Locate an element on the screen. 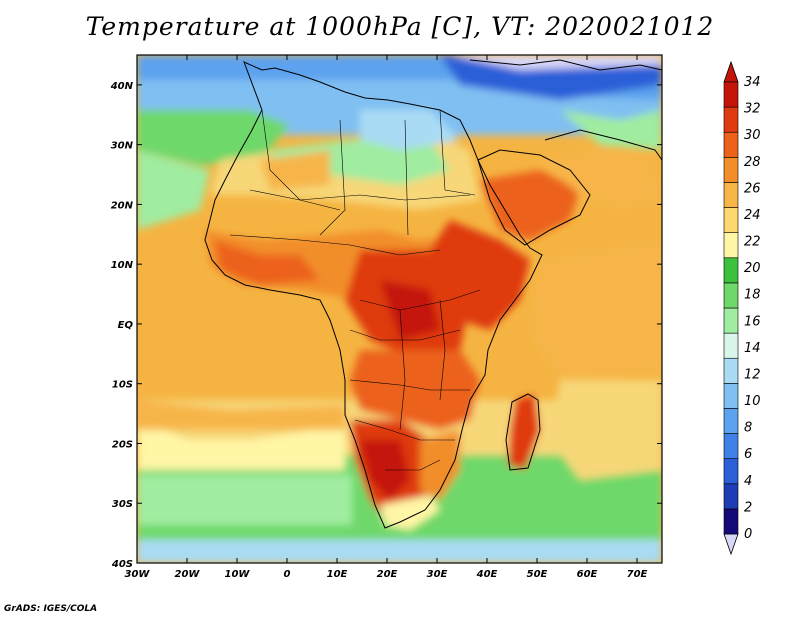 This screenshot has height=618, width=800. colorbar-label: 20 is located at coordinates (752, 268).